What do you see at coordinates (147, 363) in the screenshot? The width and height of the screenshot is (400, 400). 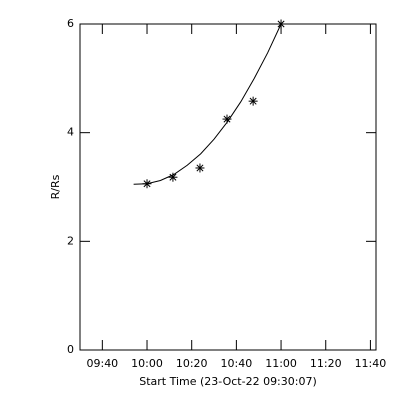 I see `x-tick-label: 10:00` at bounding box center [147, 363].